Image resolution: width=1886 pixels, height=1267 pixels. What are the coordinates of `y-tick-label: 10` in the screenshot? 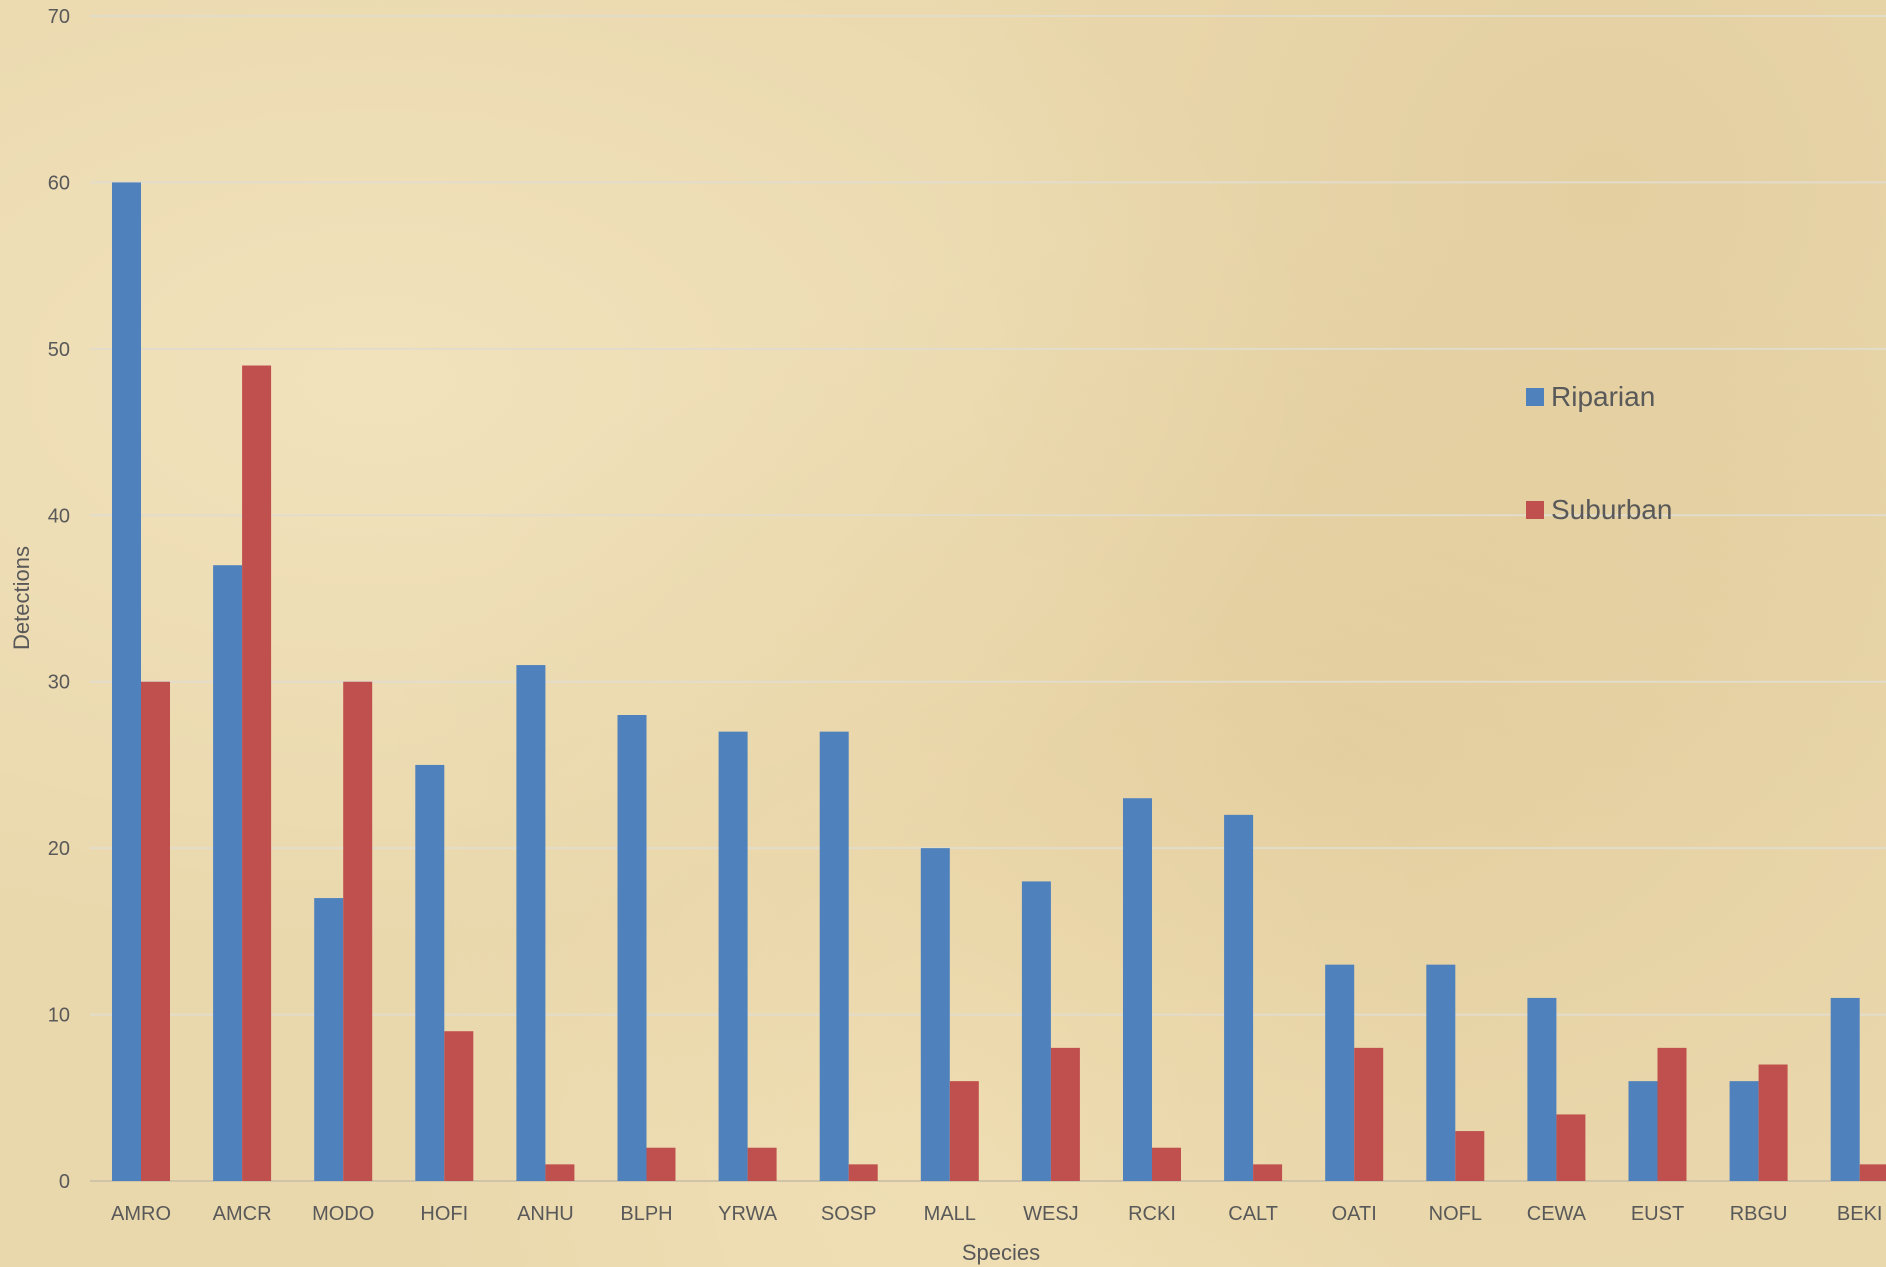 It's located at (59, 1016).